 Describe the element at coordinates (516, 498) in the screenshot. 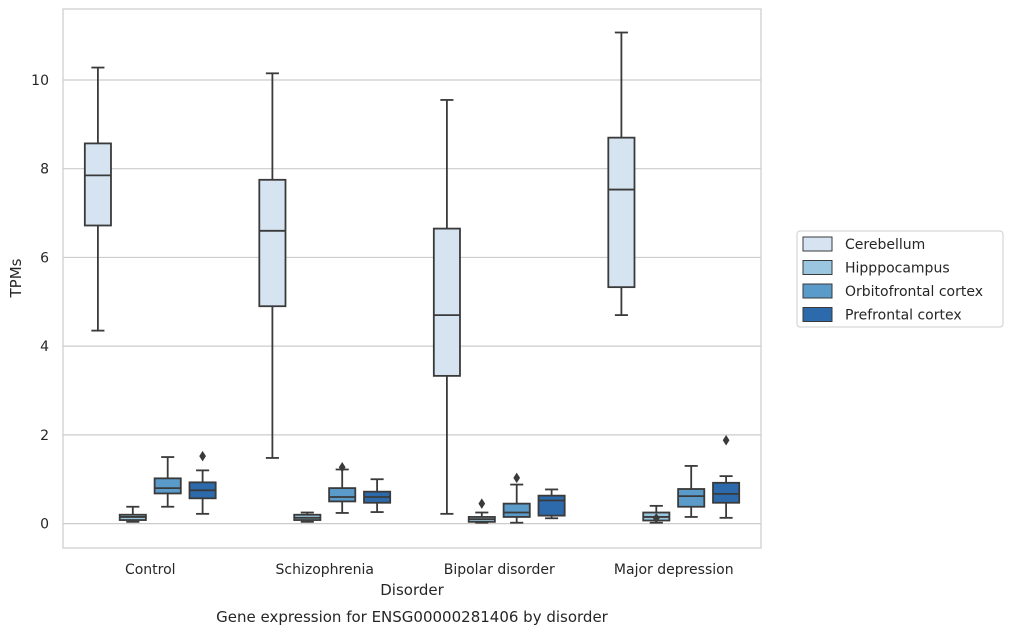

I see `box-orbitofrontal-cortex-bipolar-disorder` at that location.